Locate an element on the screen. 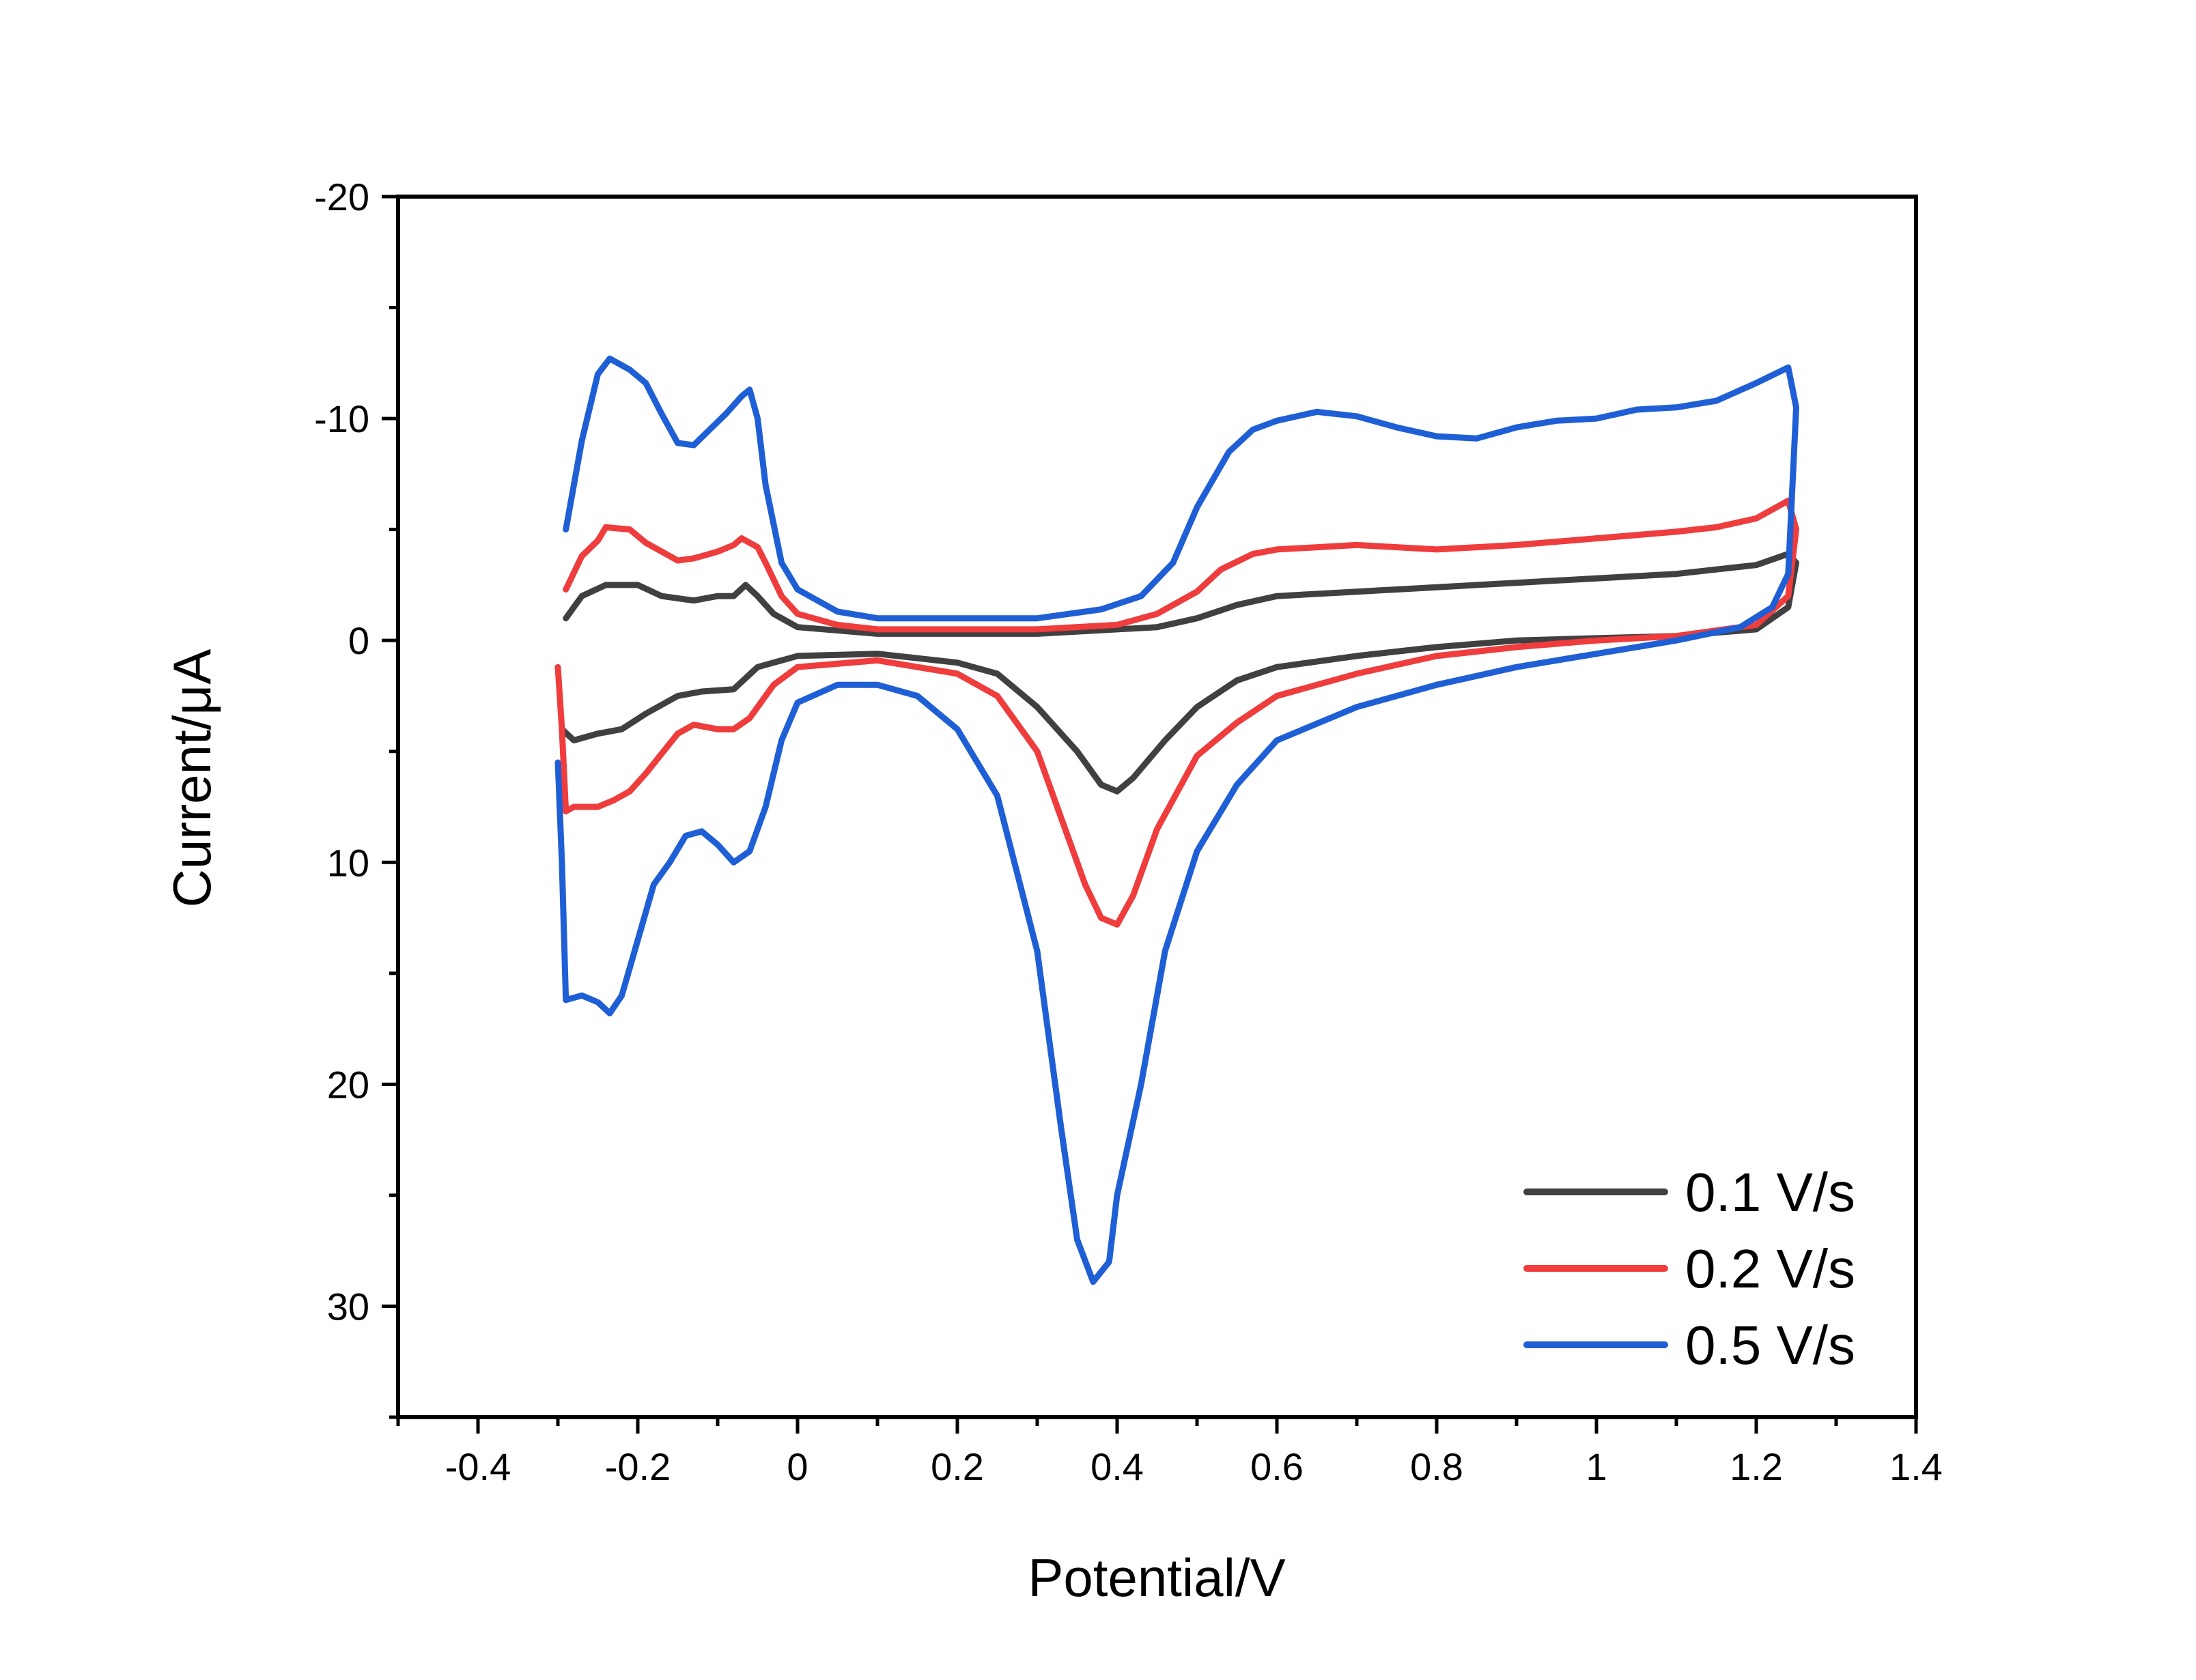  legend-label-3: 0.5 V/s is located at coordinates (1770, 1345).